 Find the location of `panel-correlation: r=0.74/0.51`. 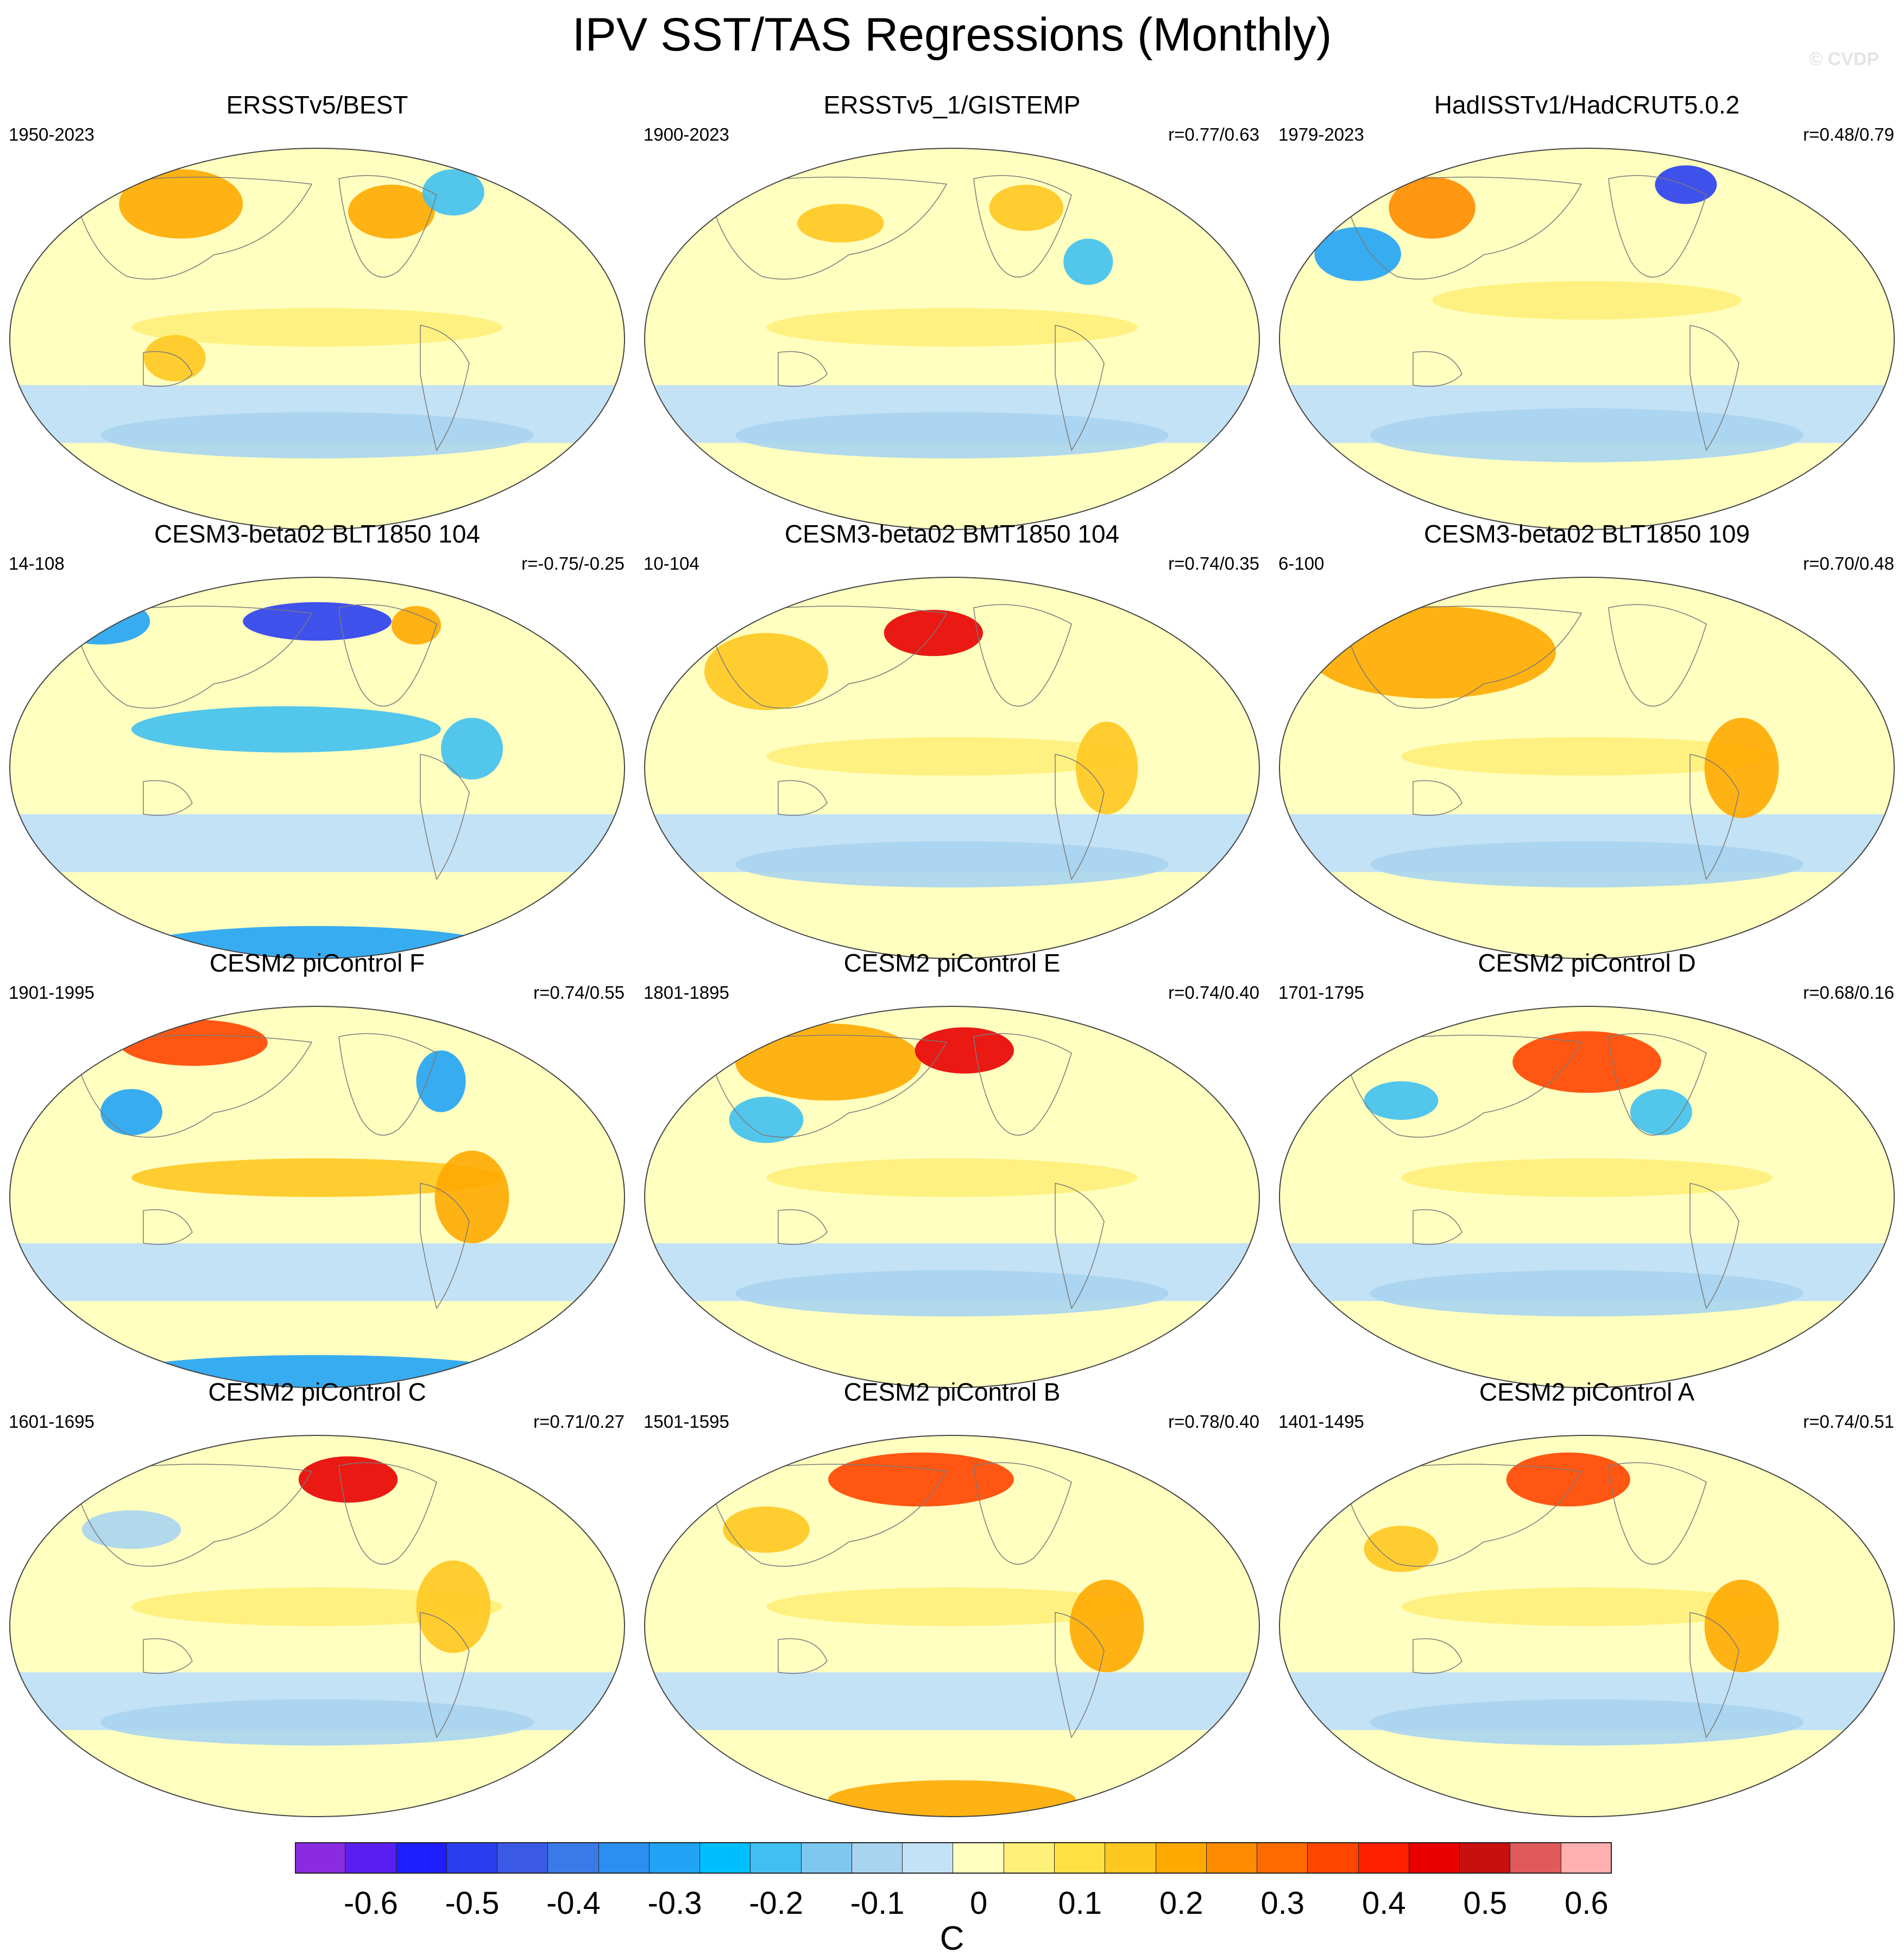

panel-correlation: r=0.74/0.51 is located at coordinates (1848, 1421).